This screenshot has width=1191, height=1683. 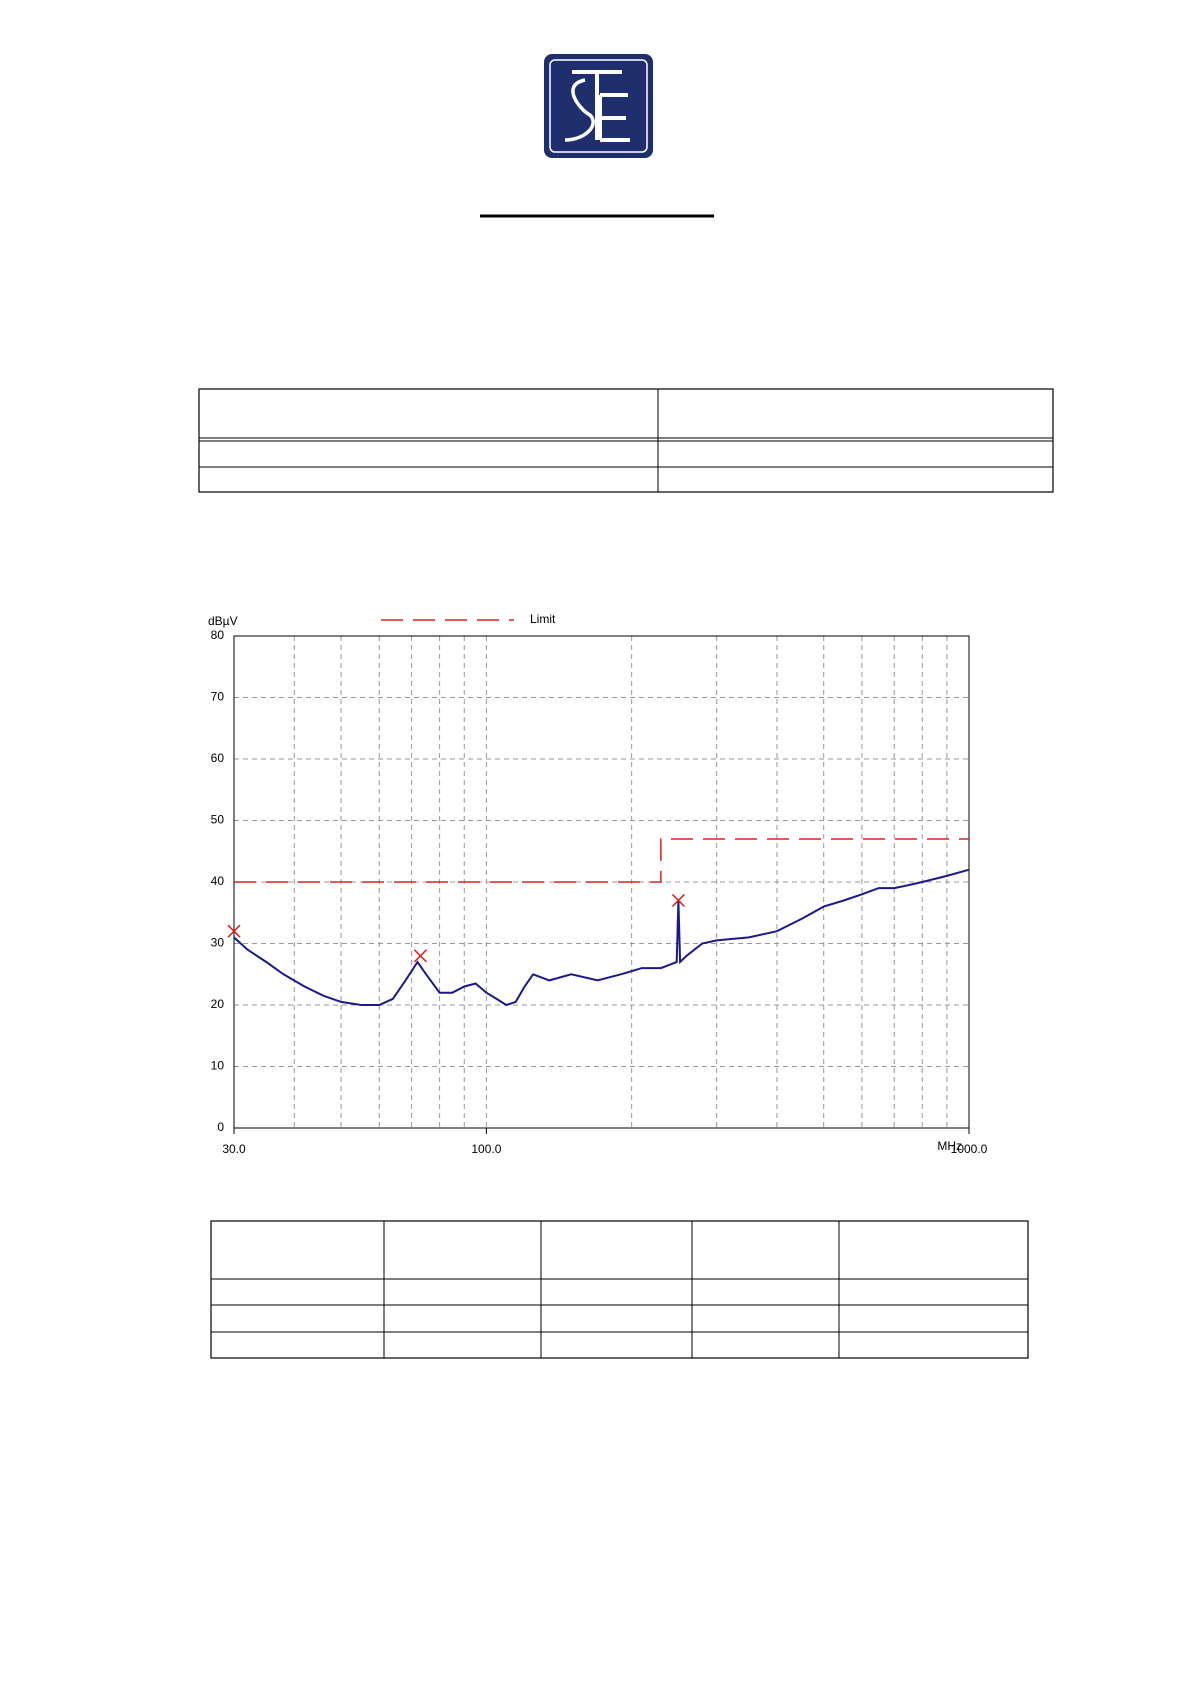 What do you see at coordinates (626, 440) in the screenshot?
I see `info-table` at bounding box center [626, 440].